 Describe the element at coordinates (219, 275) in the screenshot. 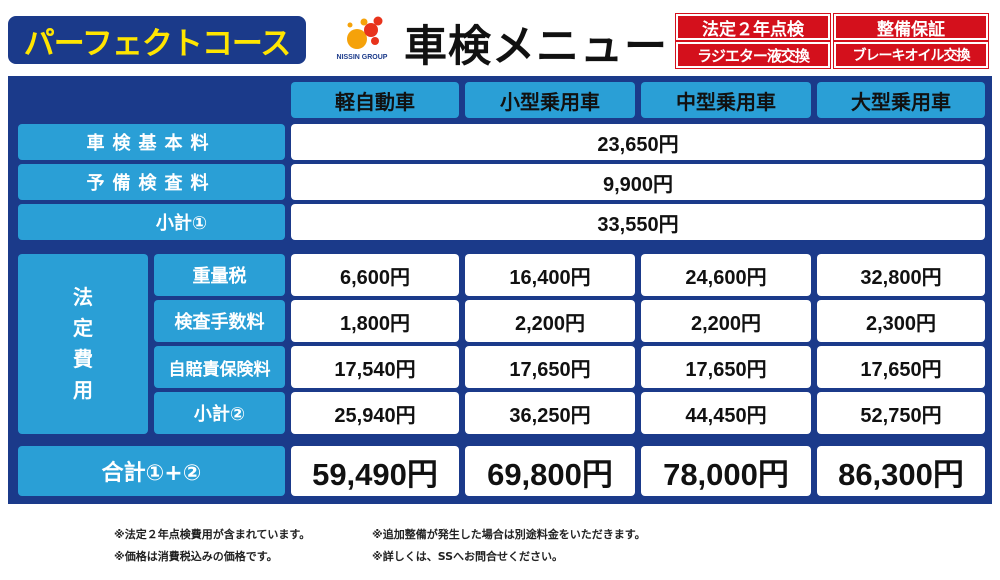

I see `weight-tax-label: 重量税` at that location.